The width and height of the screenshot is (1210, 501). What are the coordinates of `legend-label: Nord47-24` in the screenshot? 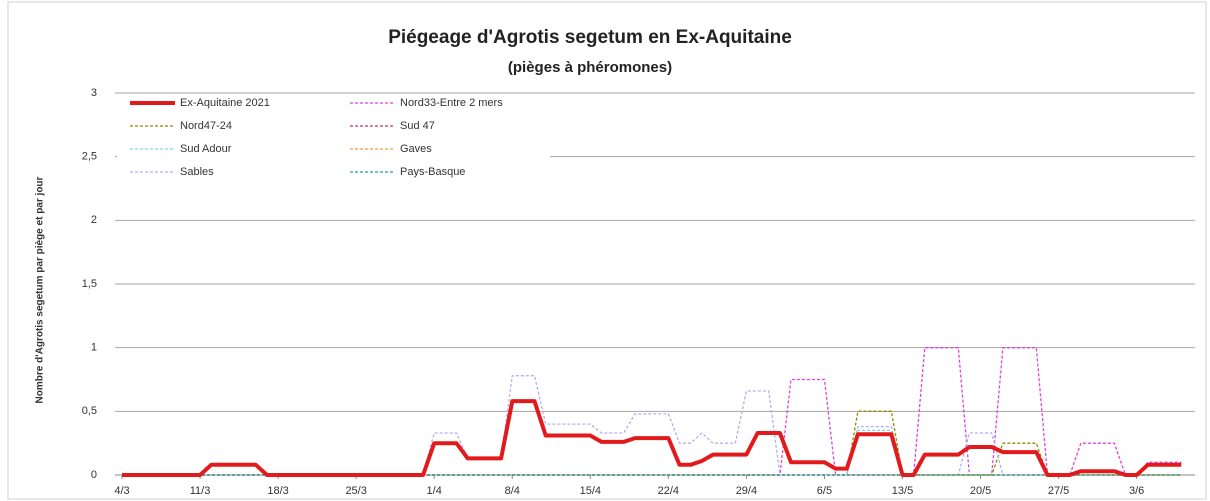 It's located at (206, 126).